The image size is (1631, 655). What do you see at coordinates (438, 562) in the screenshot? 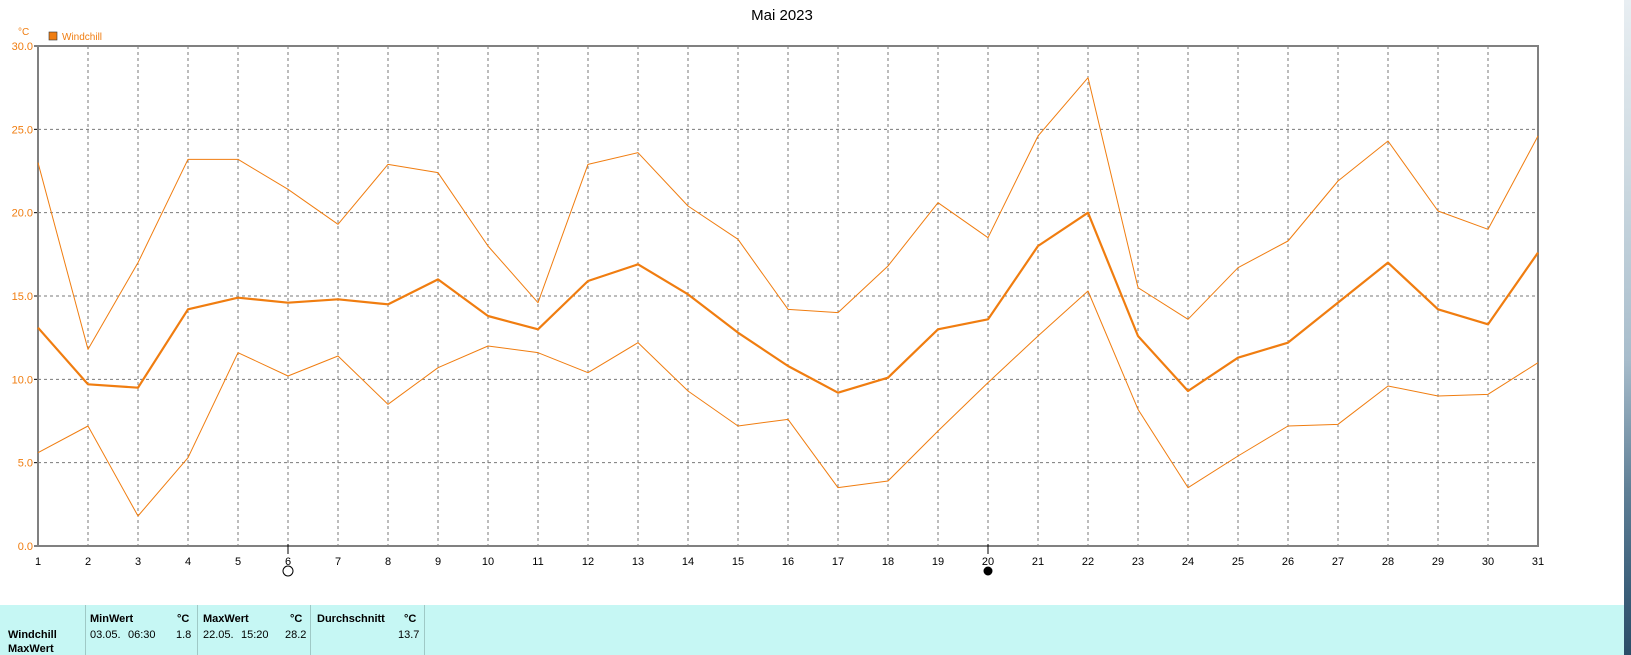
I see `x-tick-label: 9` at bounding box center [438, 562].